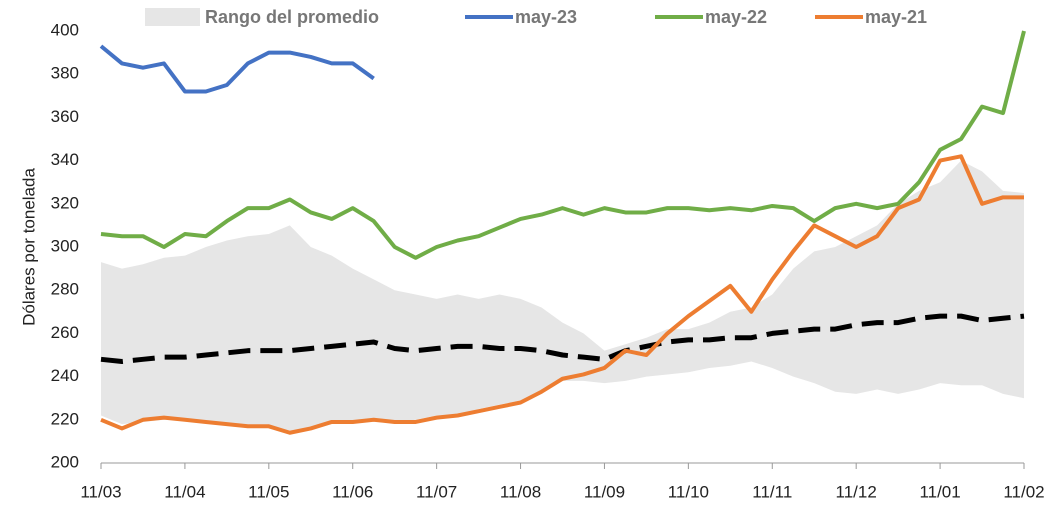 The width and height of the screenshot is (1059, 508). I want to click on x-tick-label: 11/06, so click(352, 491).